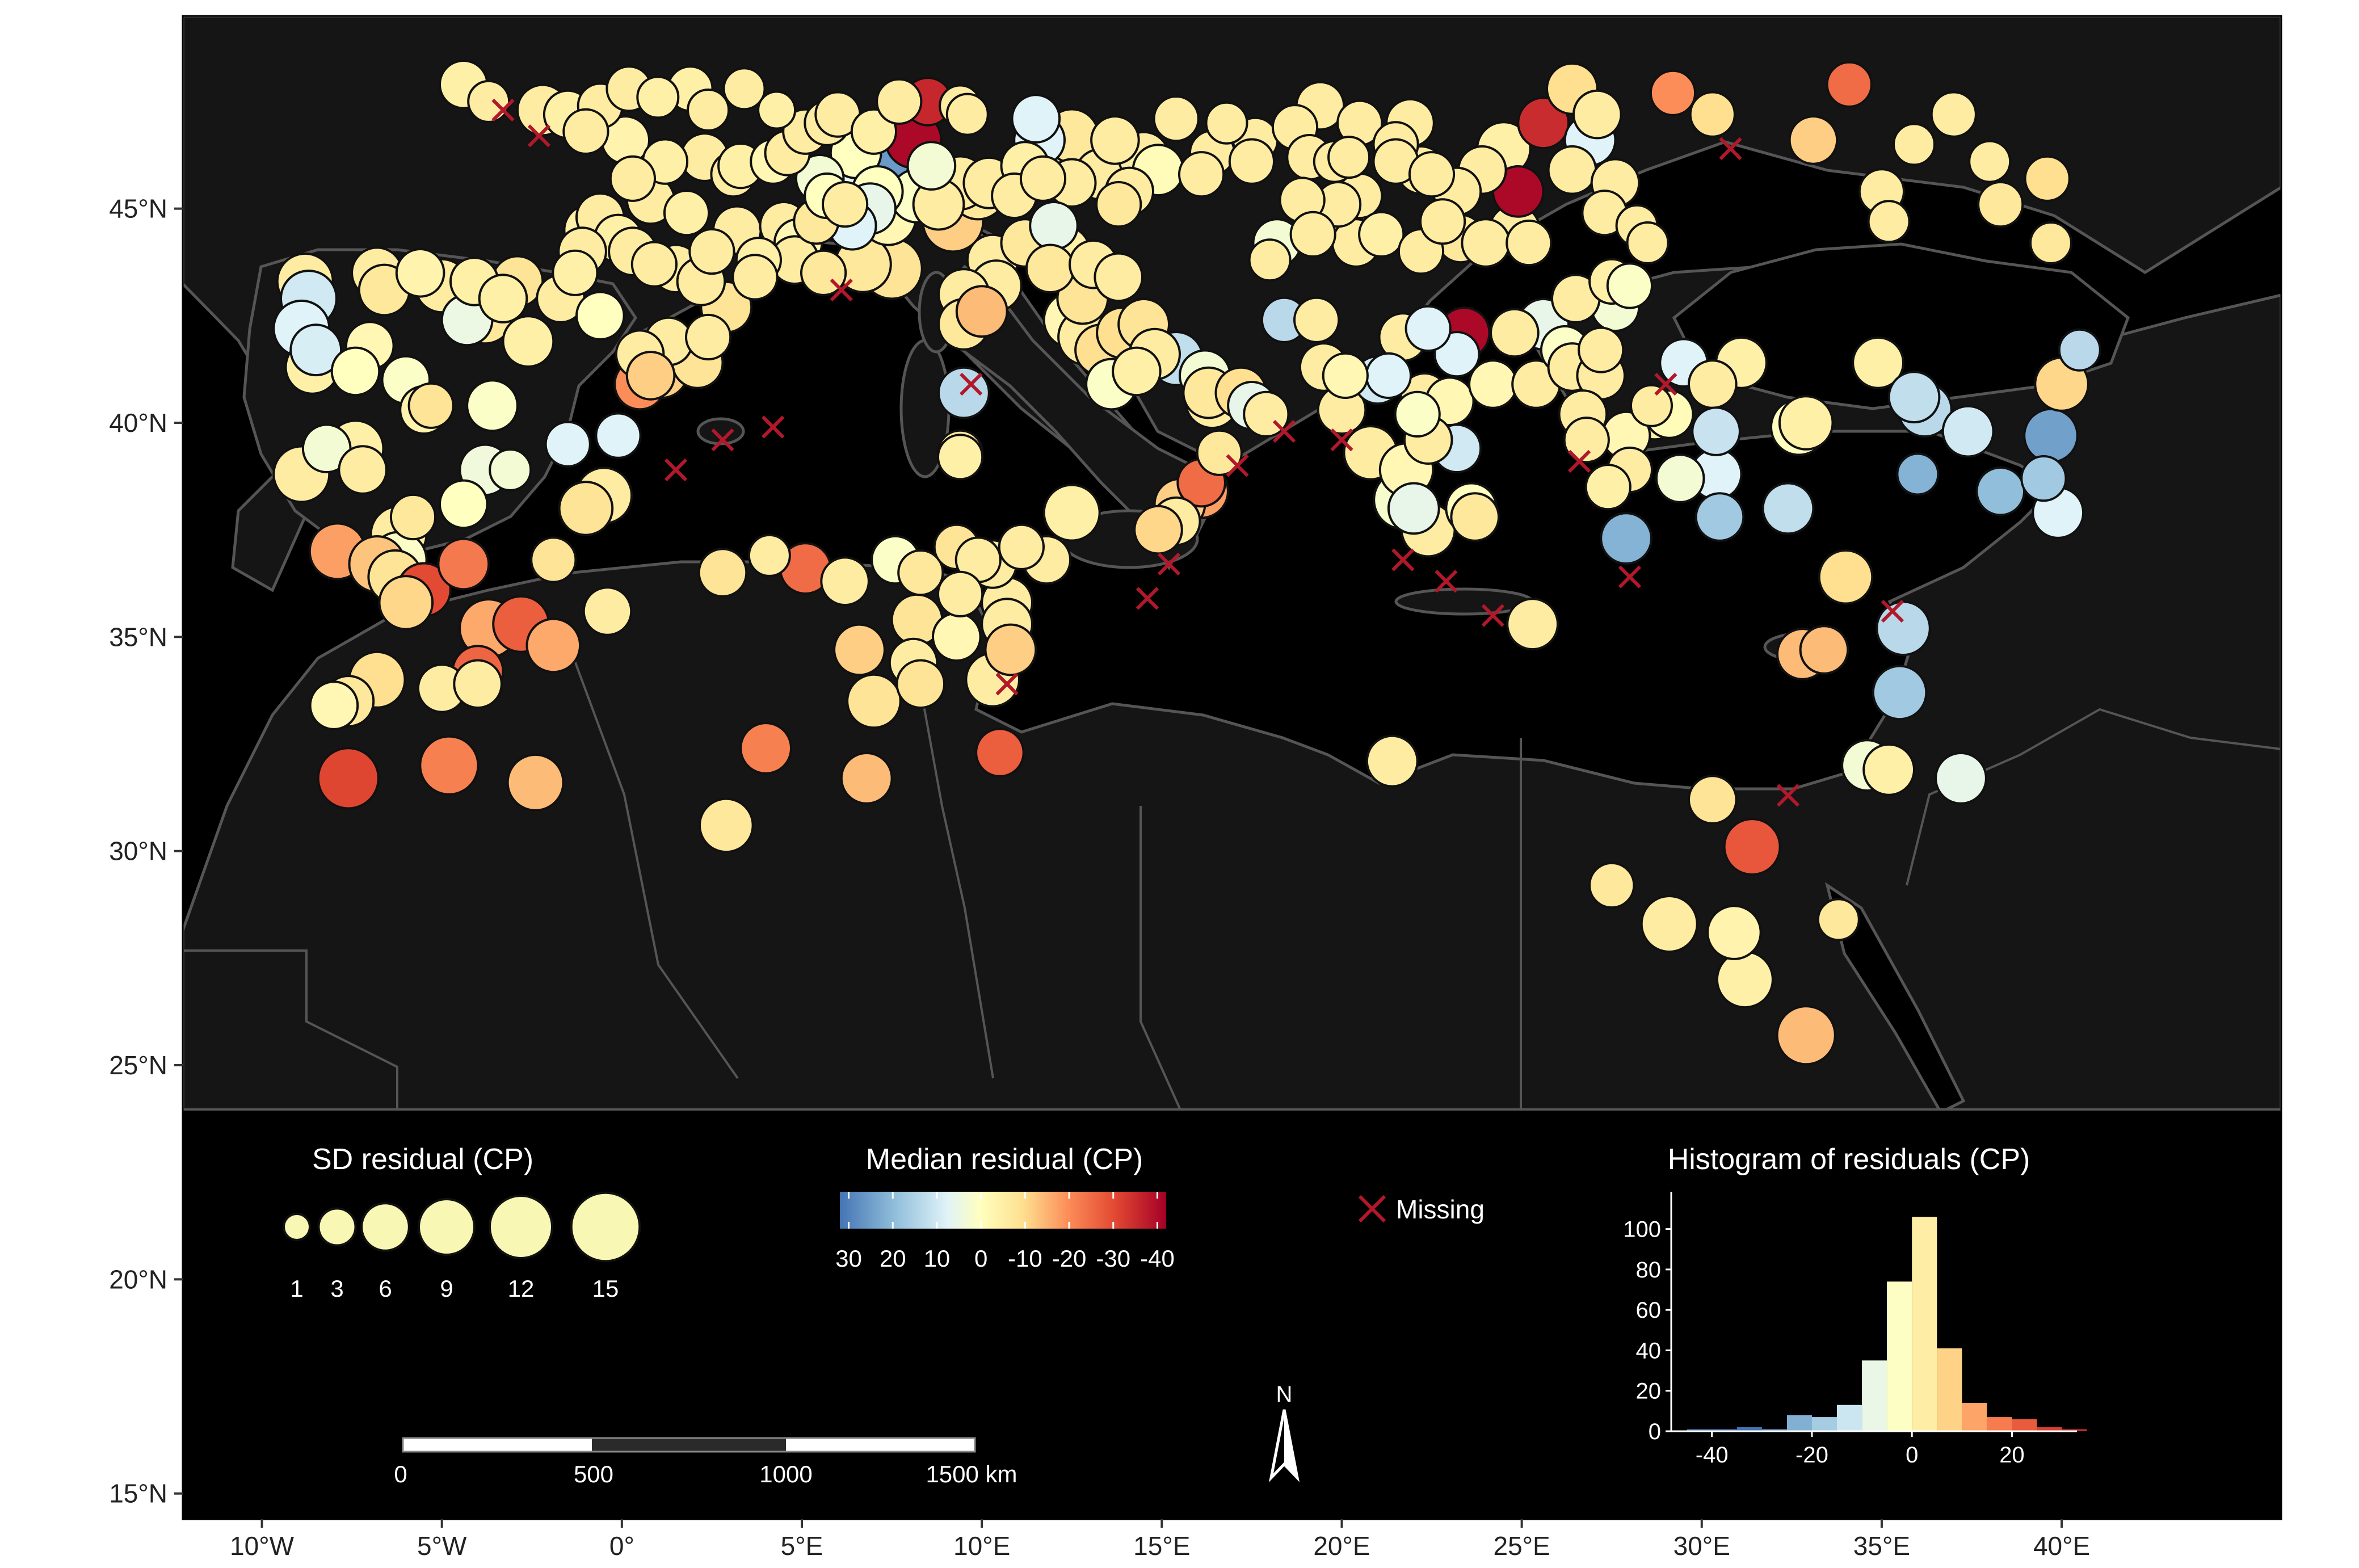  I want to click on y-tick-label: 25°N, so click(138, 1065).